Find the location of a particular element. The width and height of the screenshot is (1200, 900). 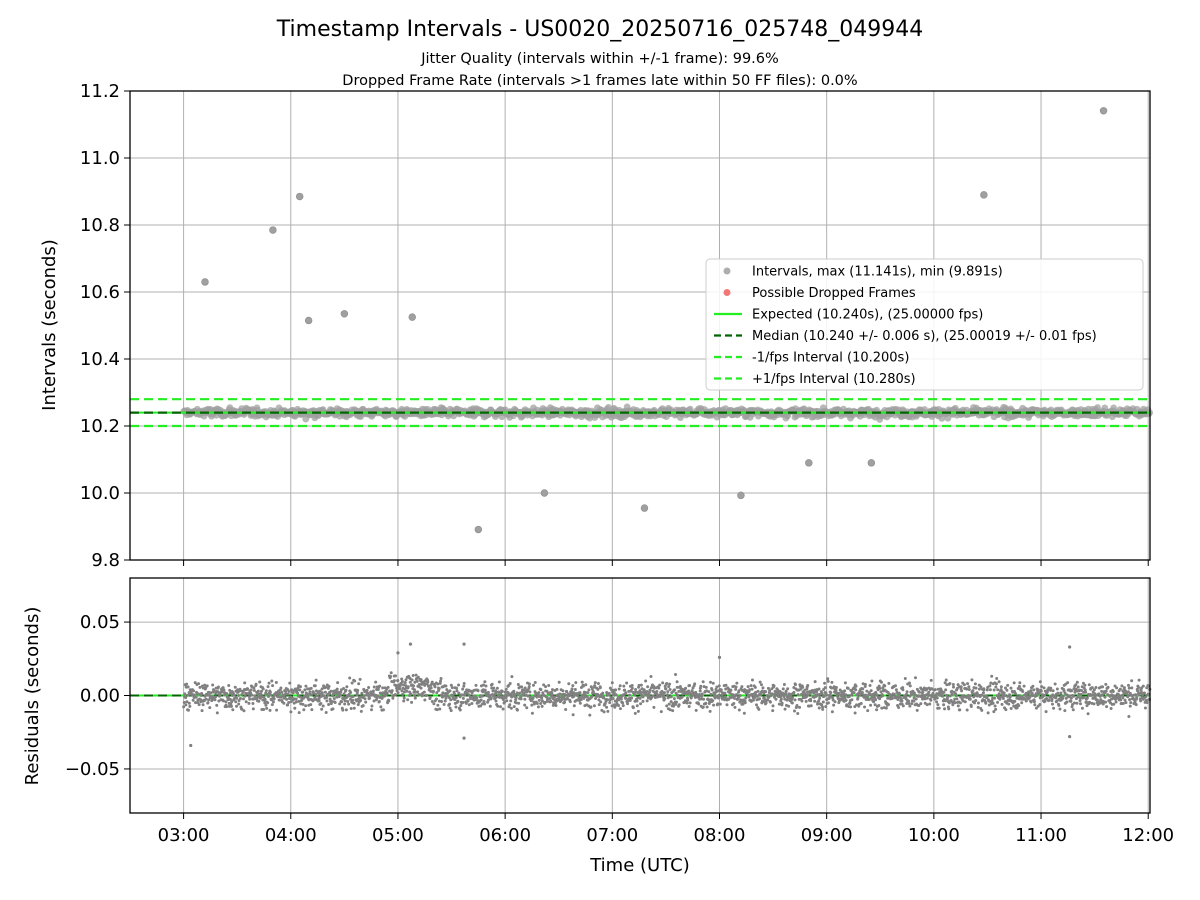

top-y-tick-label: 11.2 is located at coordinates (100, 91).